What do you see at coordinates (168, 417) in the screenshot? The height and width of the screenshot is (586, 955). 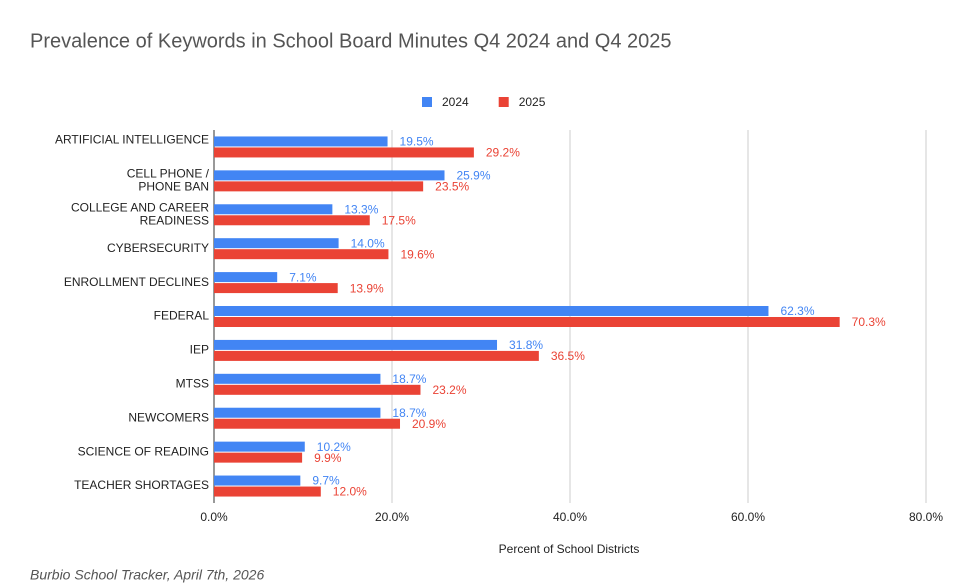 I see `y-tick-label: NEWCOMERS` at bounding box center [168, 417].